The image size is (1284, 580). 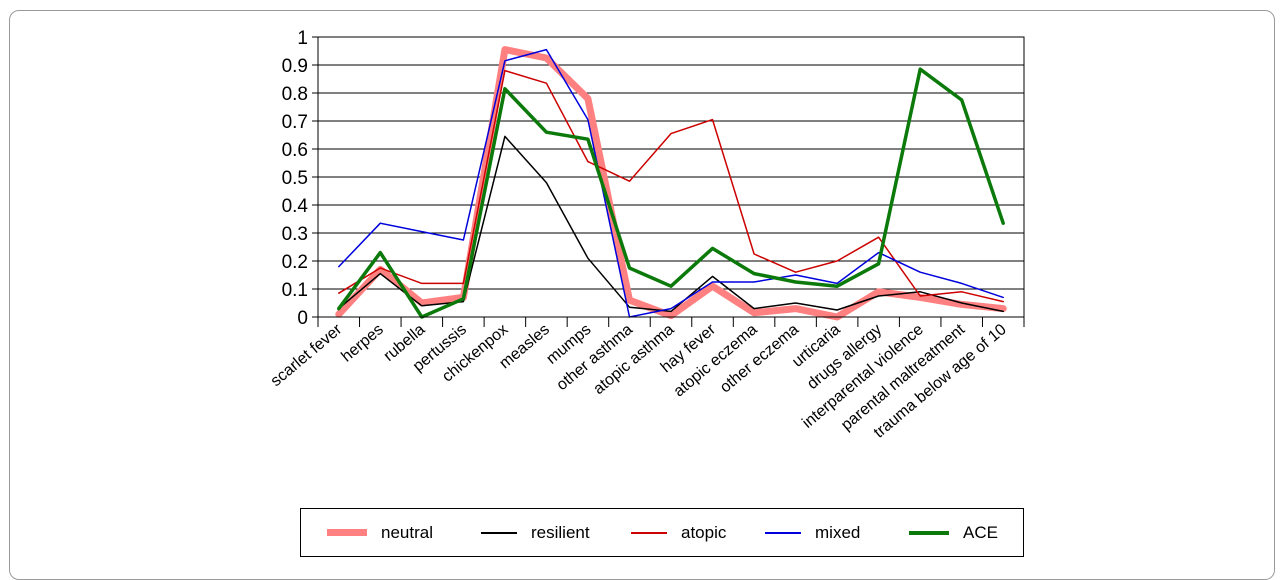 What do you see at coordinates (347, 532) in the screenshot?
I see `legend-swatch-neutral` at bounding box center [347, 532].